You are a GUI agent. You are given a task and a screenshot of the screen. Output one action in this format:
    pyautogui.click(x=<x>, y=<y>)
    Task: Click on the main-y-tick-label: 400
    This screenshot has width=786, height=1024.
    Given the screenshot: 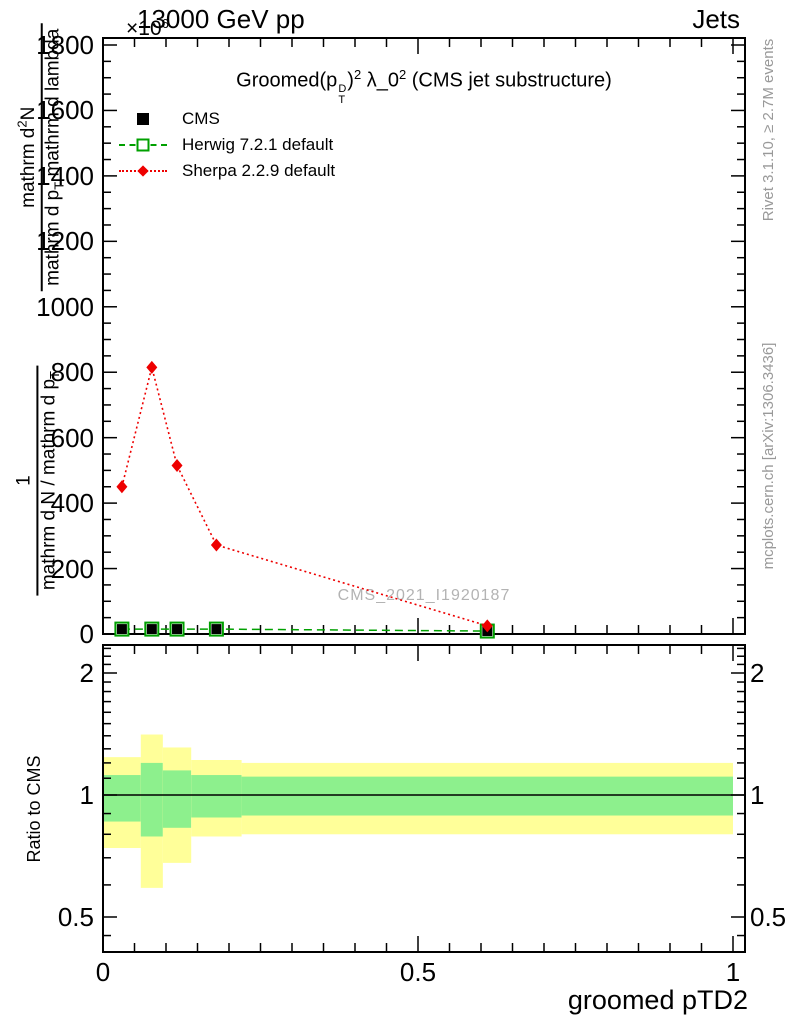 What is the action you would take?
    pyautogui.click(x=72, y=503)
    